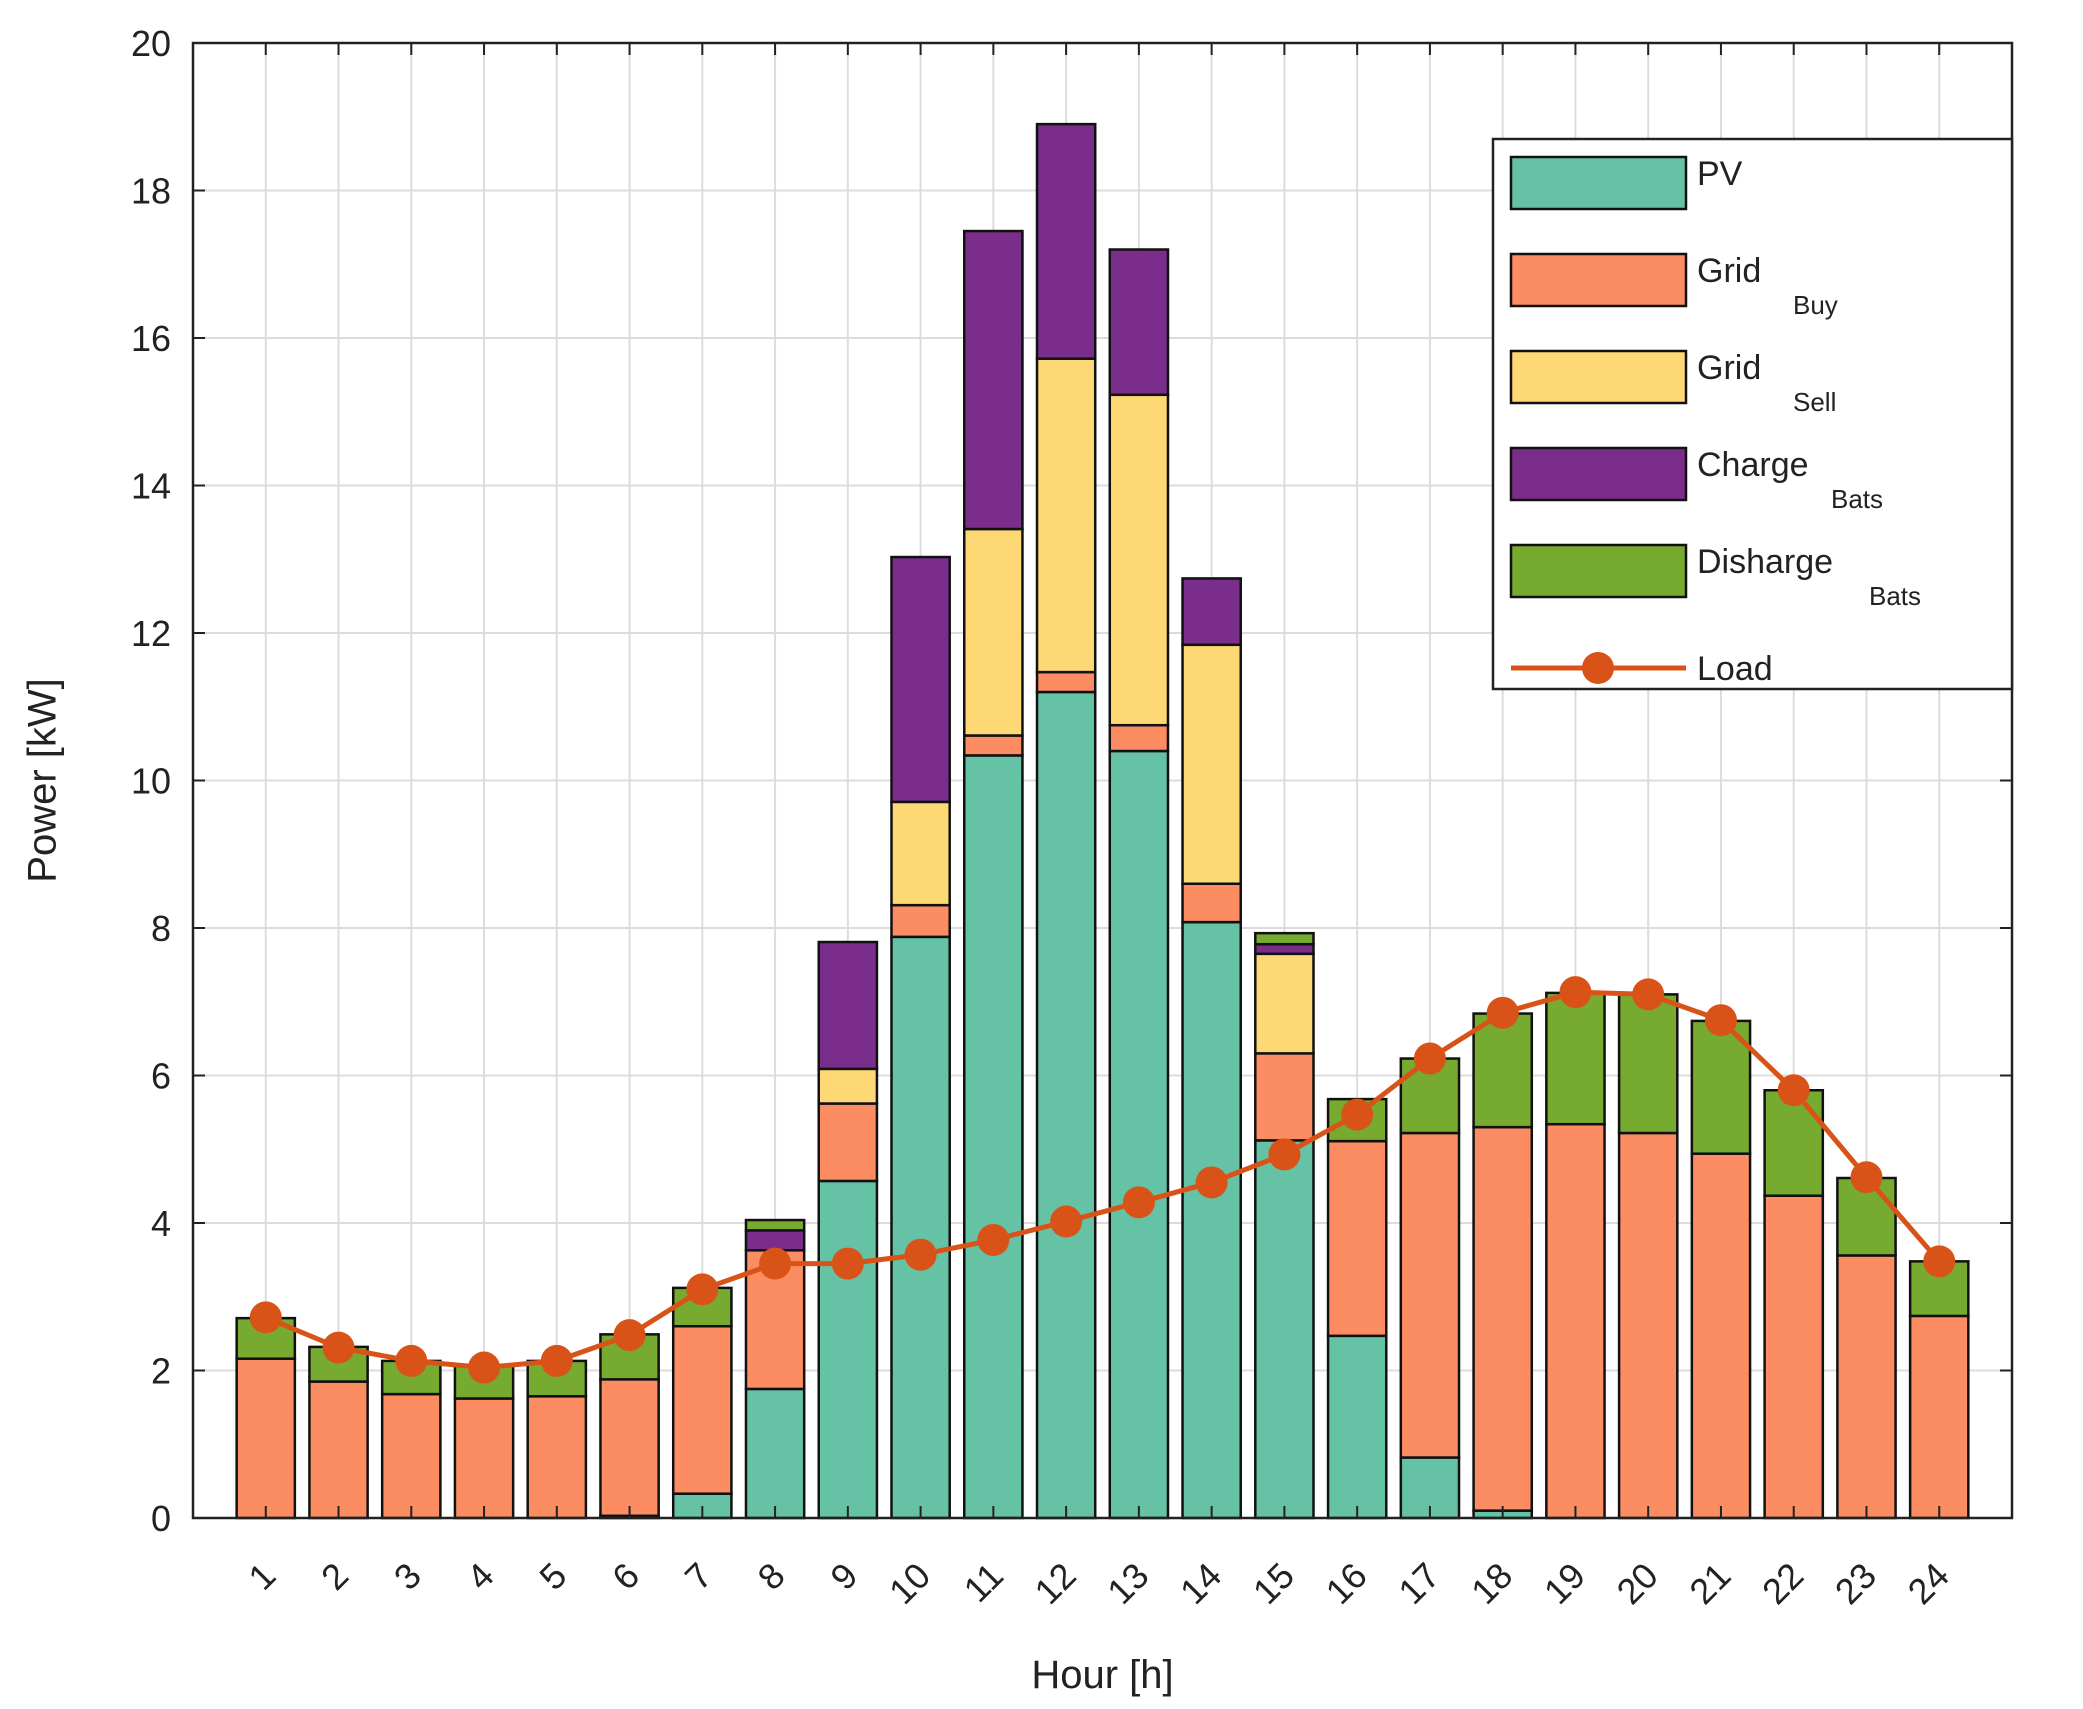 Image resolution: width=2083 pixels, height=1709 pixels. Describe the element at coordinates (1598, 668) in the screenshot. I see `legend-line-marker` at that location.